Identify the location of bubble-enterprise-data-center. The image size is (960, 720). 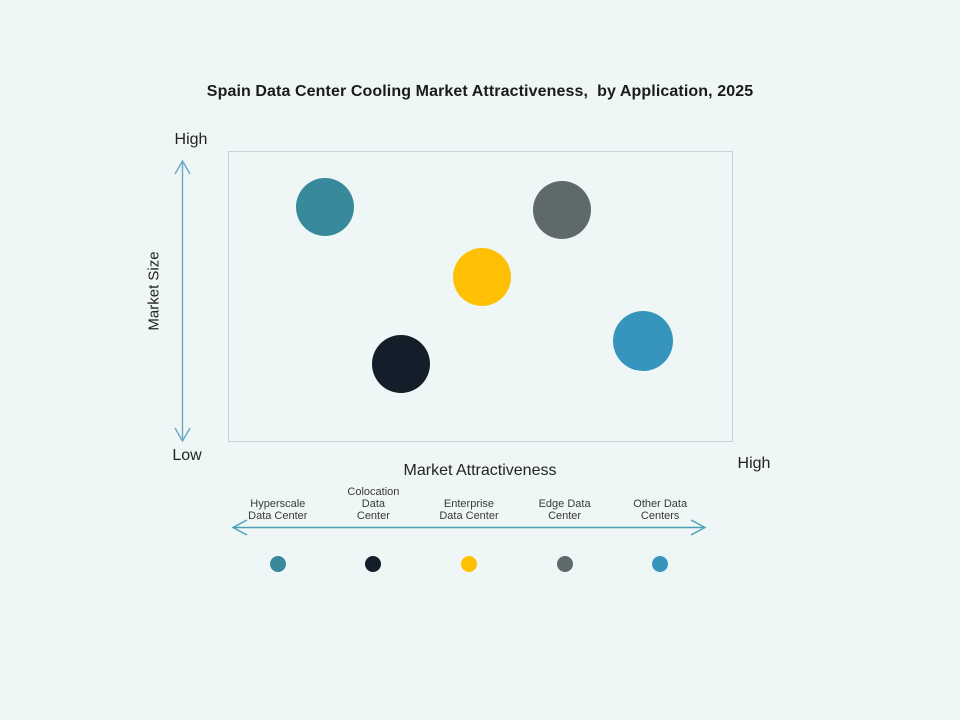
(481, 277).